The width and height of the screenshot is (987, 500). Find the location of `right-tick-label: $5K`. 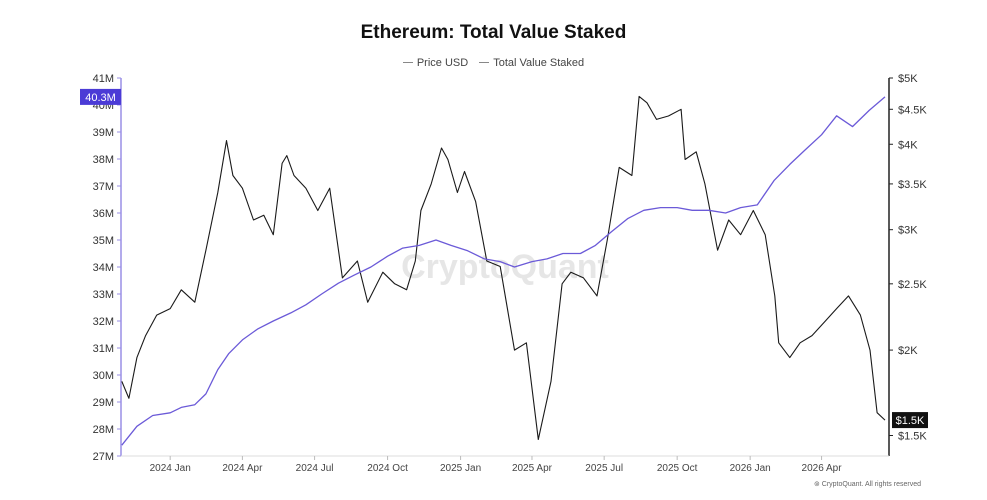

right-tick-label: $5K is located at coordinates (908, 79).